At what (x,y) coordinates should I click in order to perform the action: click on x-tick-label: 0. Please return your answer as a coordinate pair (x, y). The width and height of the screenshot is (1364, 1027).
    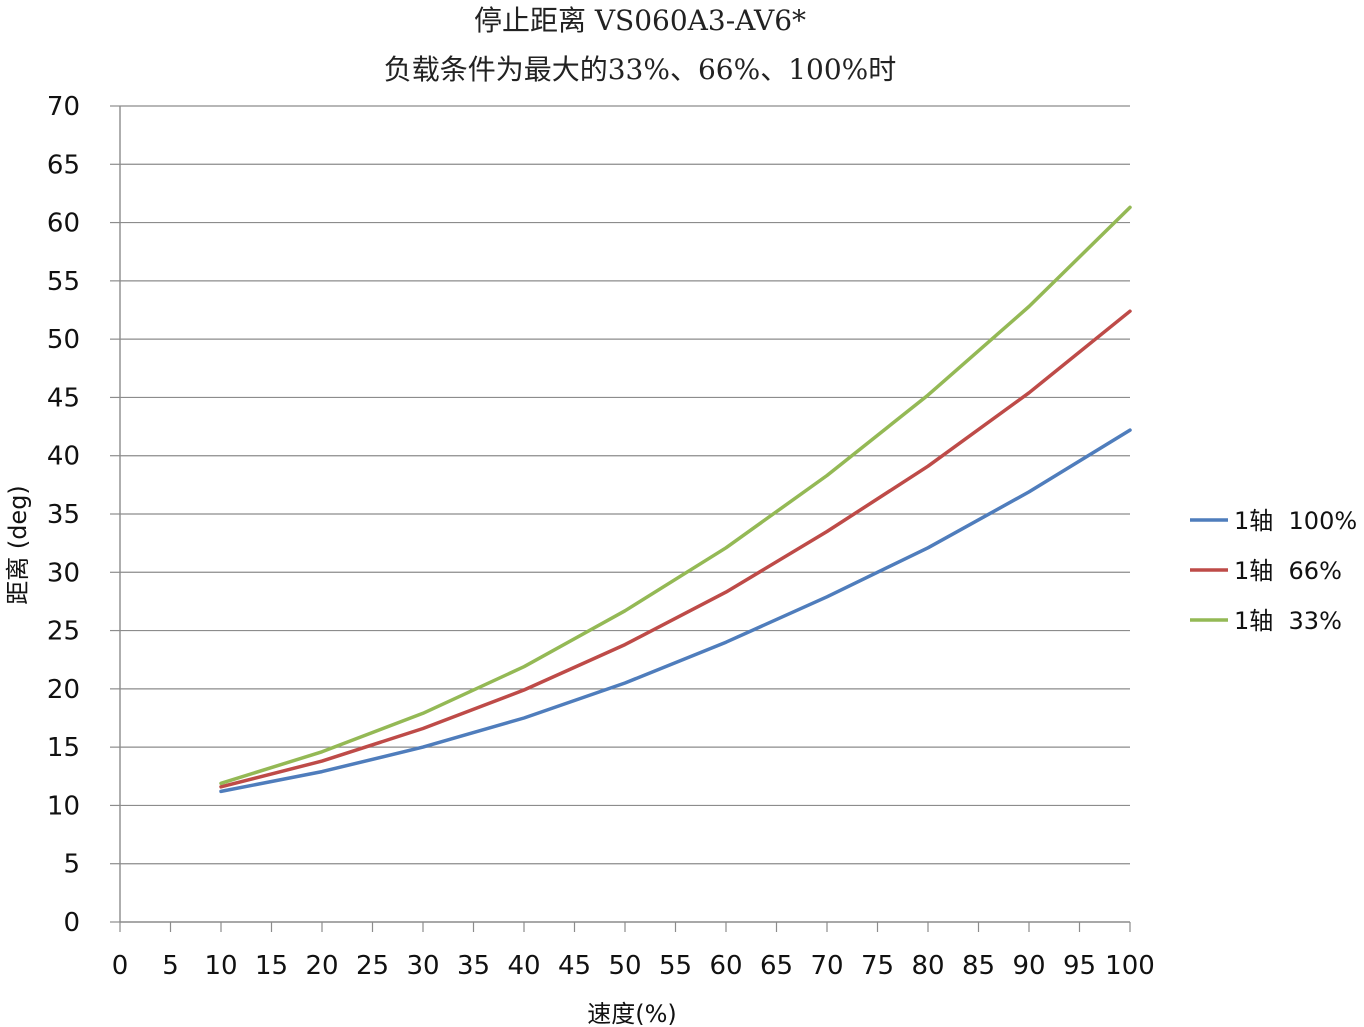
    Looking at the image, I should click on (120, 966).